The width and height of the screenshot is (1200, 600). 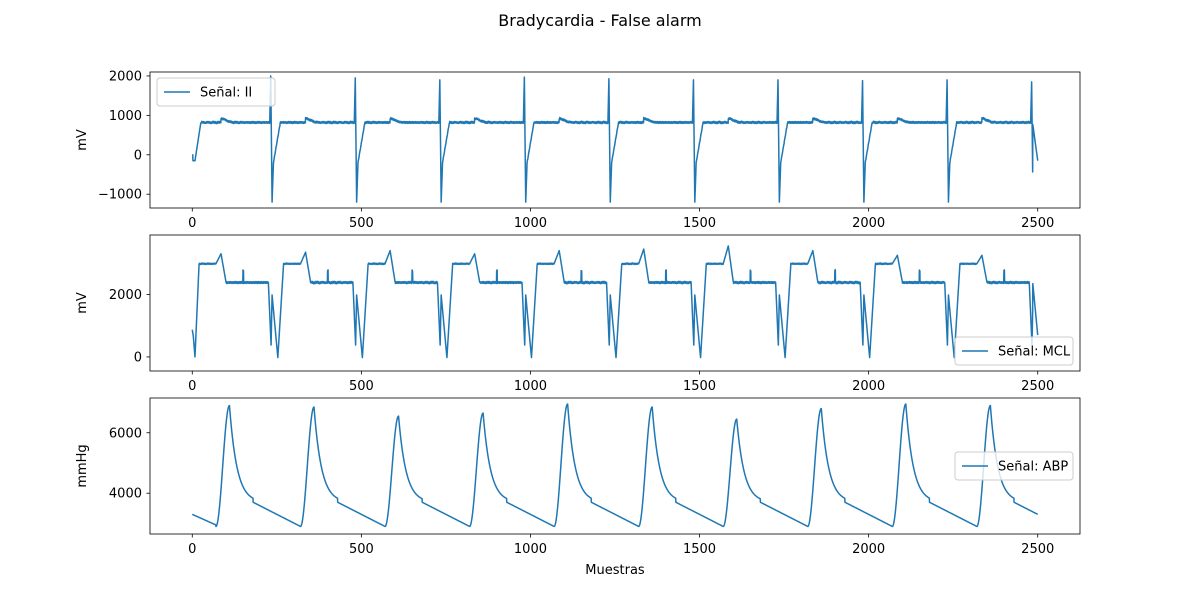 I want to click on legend-signal-abp: Señal: ABP, so click(x=1014, y=466).